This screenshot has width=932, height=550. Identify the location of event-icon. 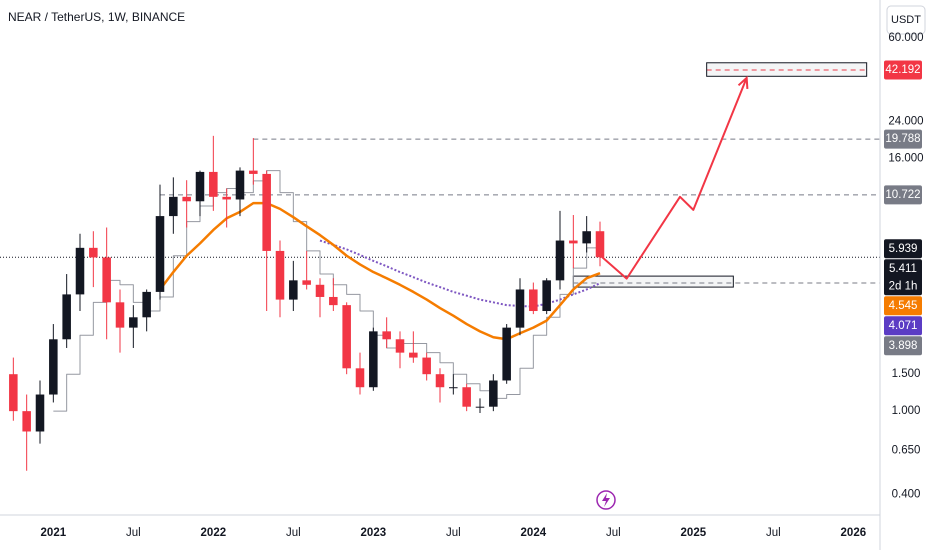
(606, 500).